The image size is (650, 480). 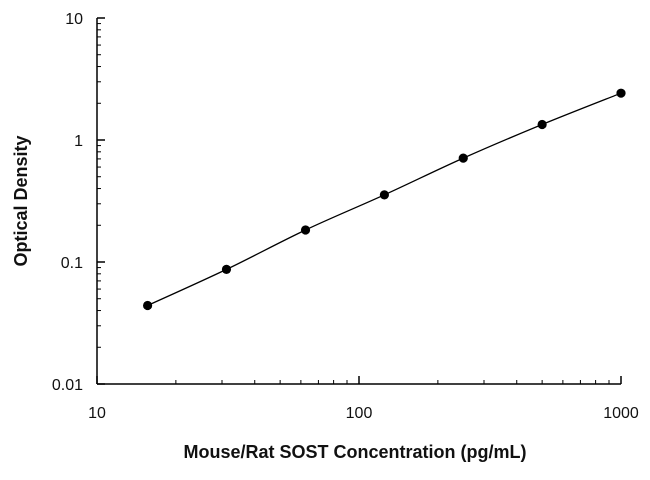 I want to click on y-tick-label: 0.1, so click(x=72, y=263).